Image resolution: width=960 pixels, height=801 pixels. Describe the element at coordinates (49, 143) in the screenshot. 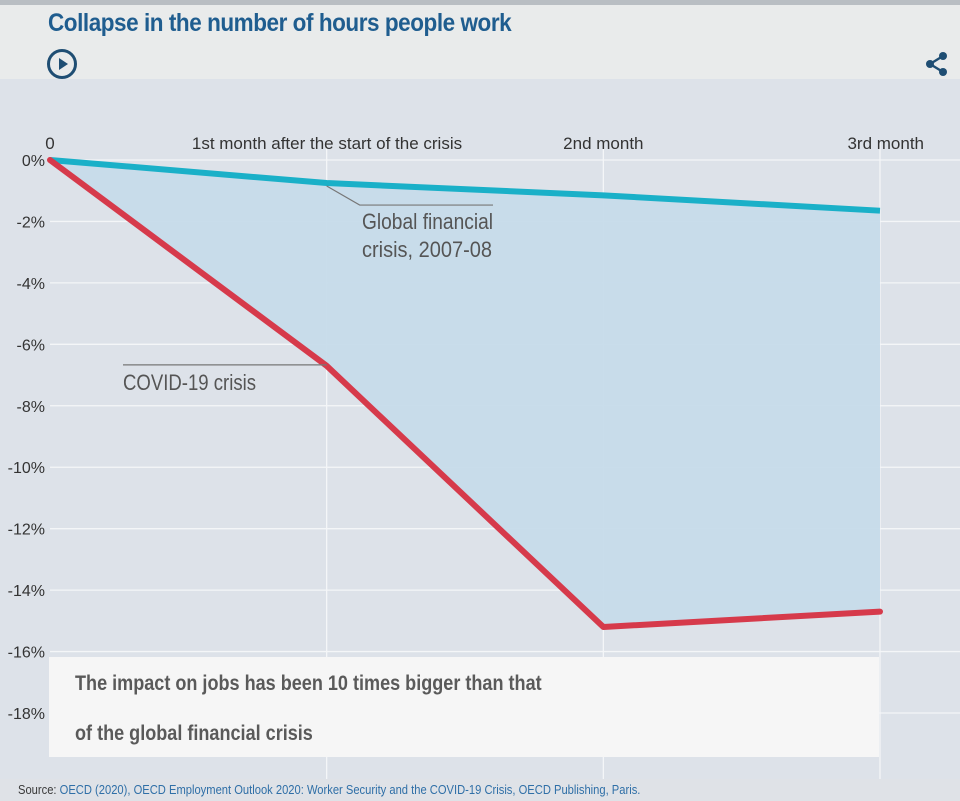

I see `x-tick-label: 0` at that location.